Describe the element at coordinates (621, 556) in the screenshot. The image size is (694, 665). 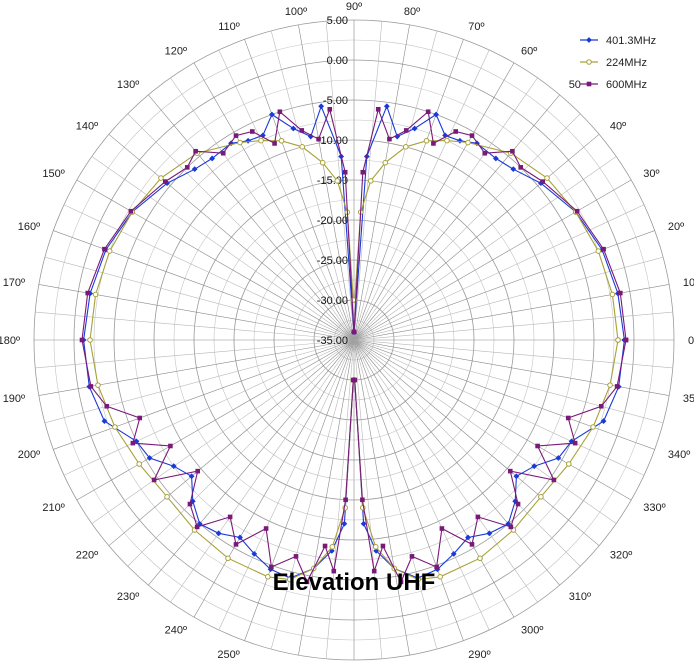
I see `angular-tick-label: 320º` at that location.